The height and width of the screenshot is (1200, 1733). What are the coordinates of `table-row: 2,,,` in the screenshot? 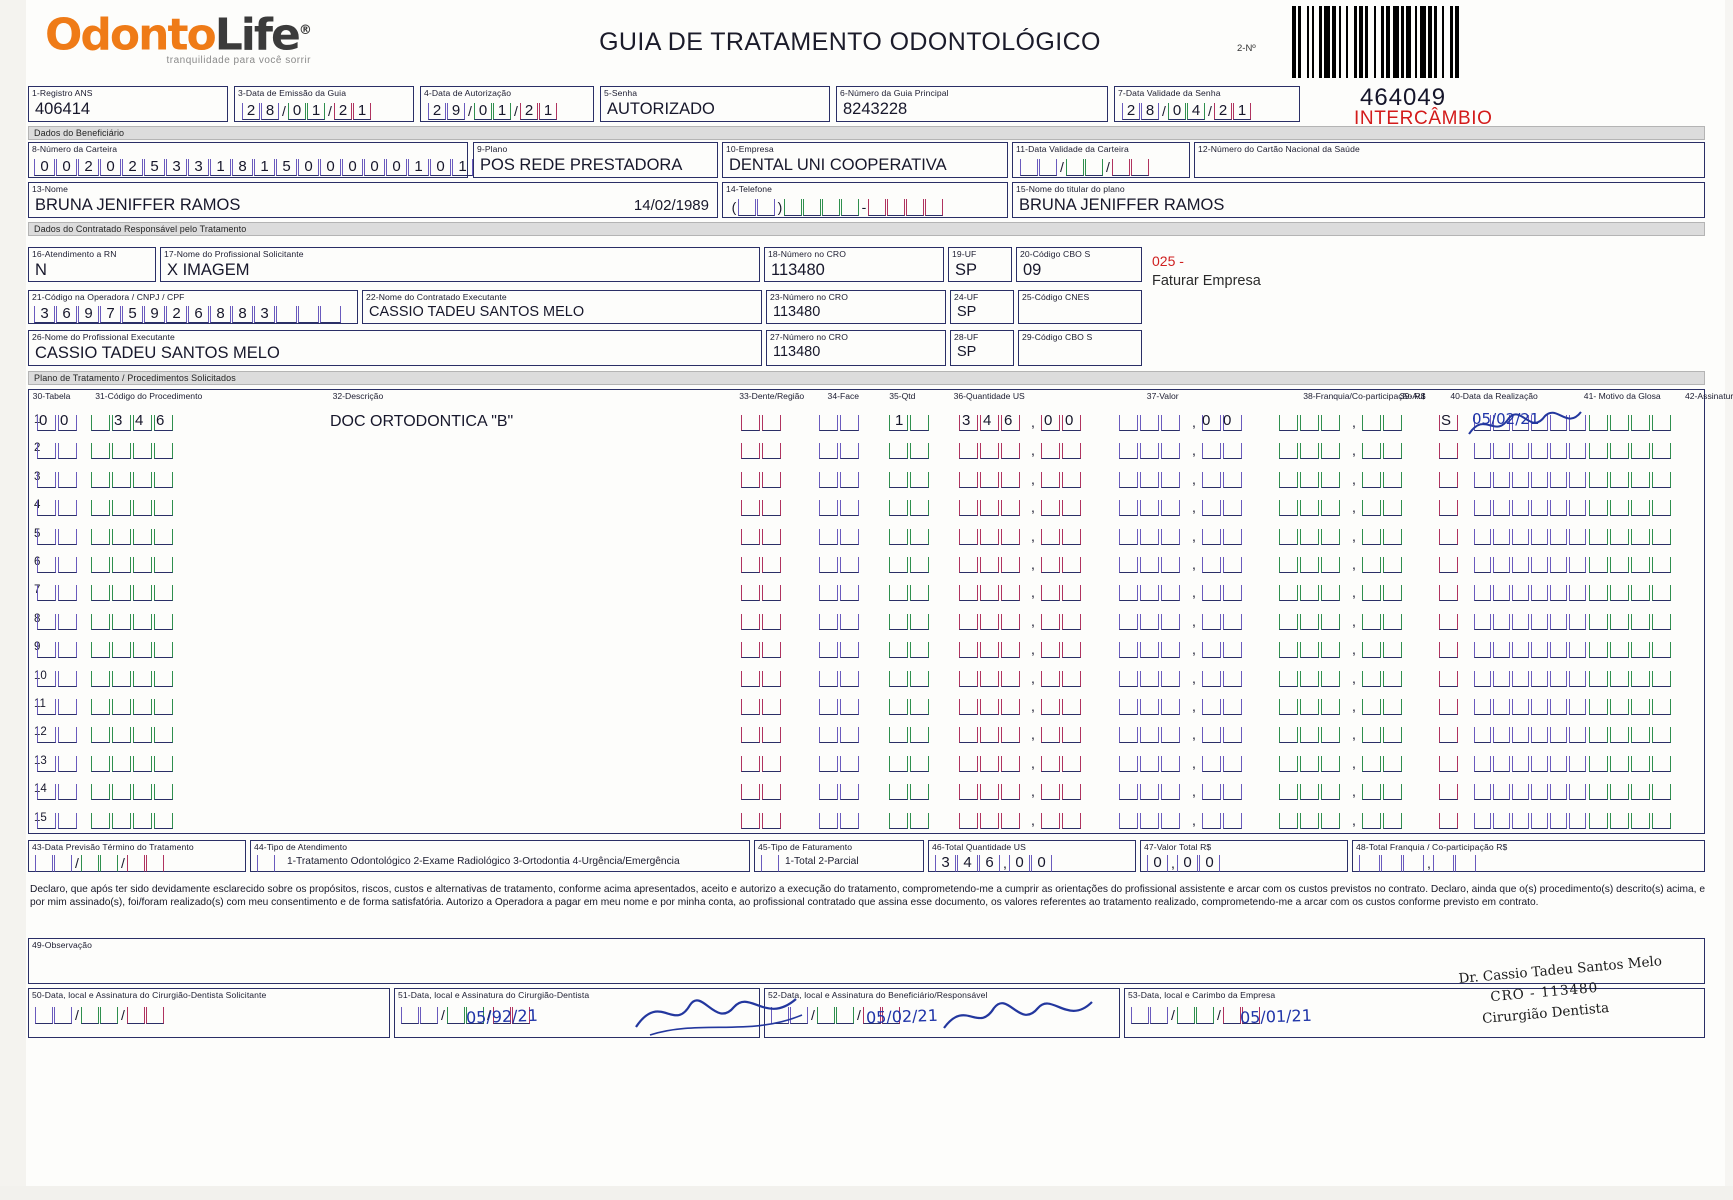 It's located at (866, 448).